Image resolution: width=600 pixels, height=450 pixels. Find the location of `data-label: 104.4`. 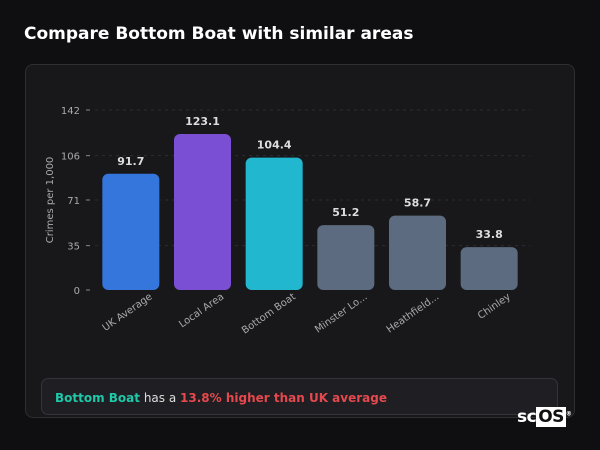

data-label: 104.4 is located at coordinates (274, 145).